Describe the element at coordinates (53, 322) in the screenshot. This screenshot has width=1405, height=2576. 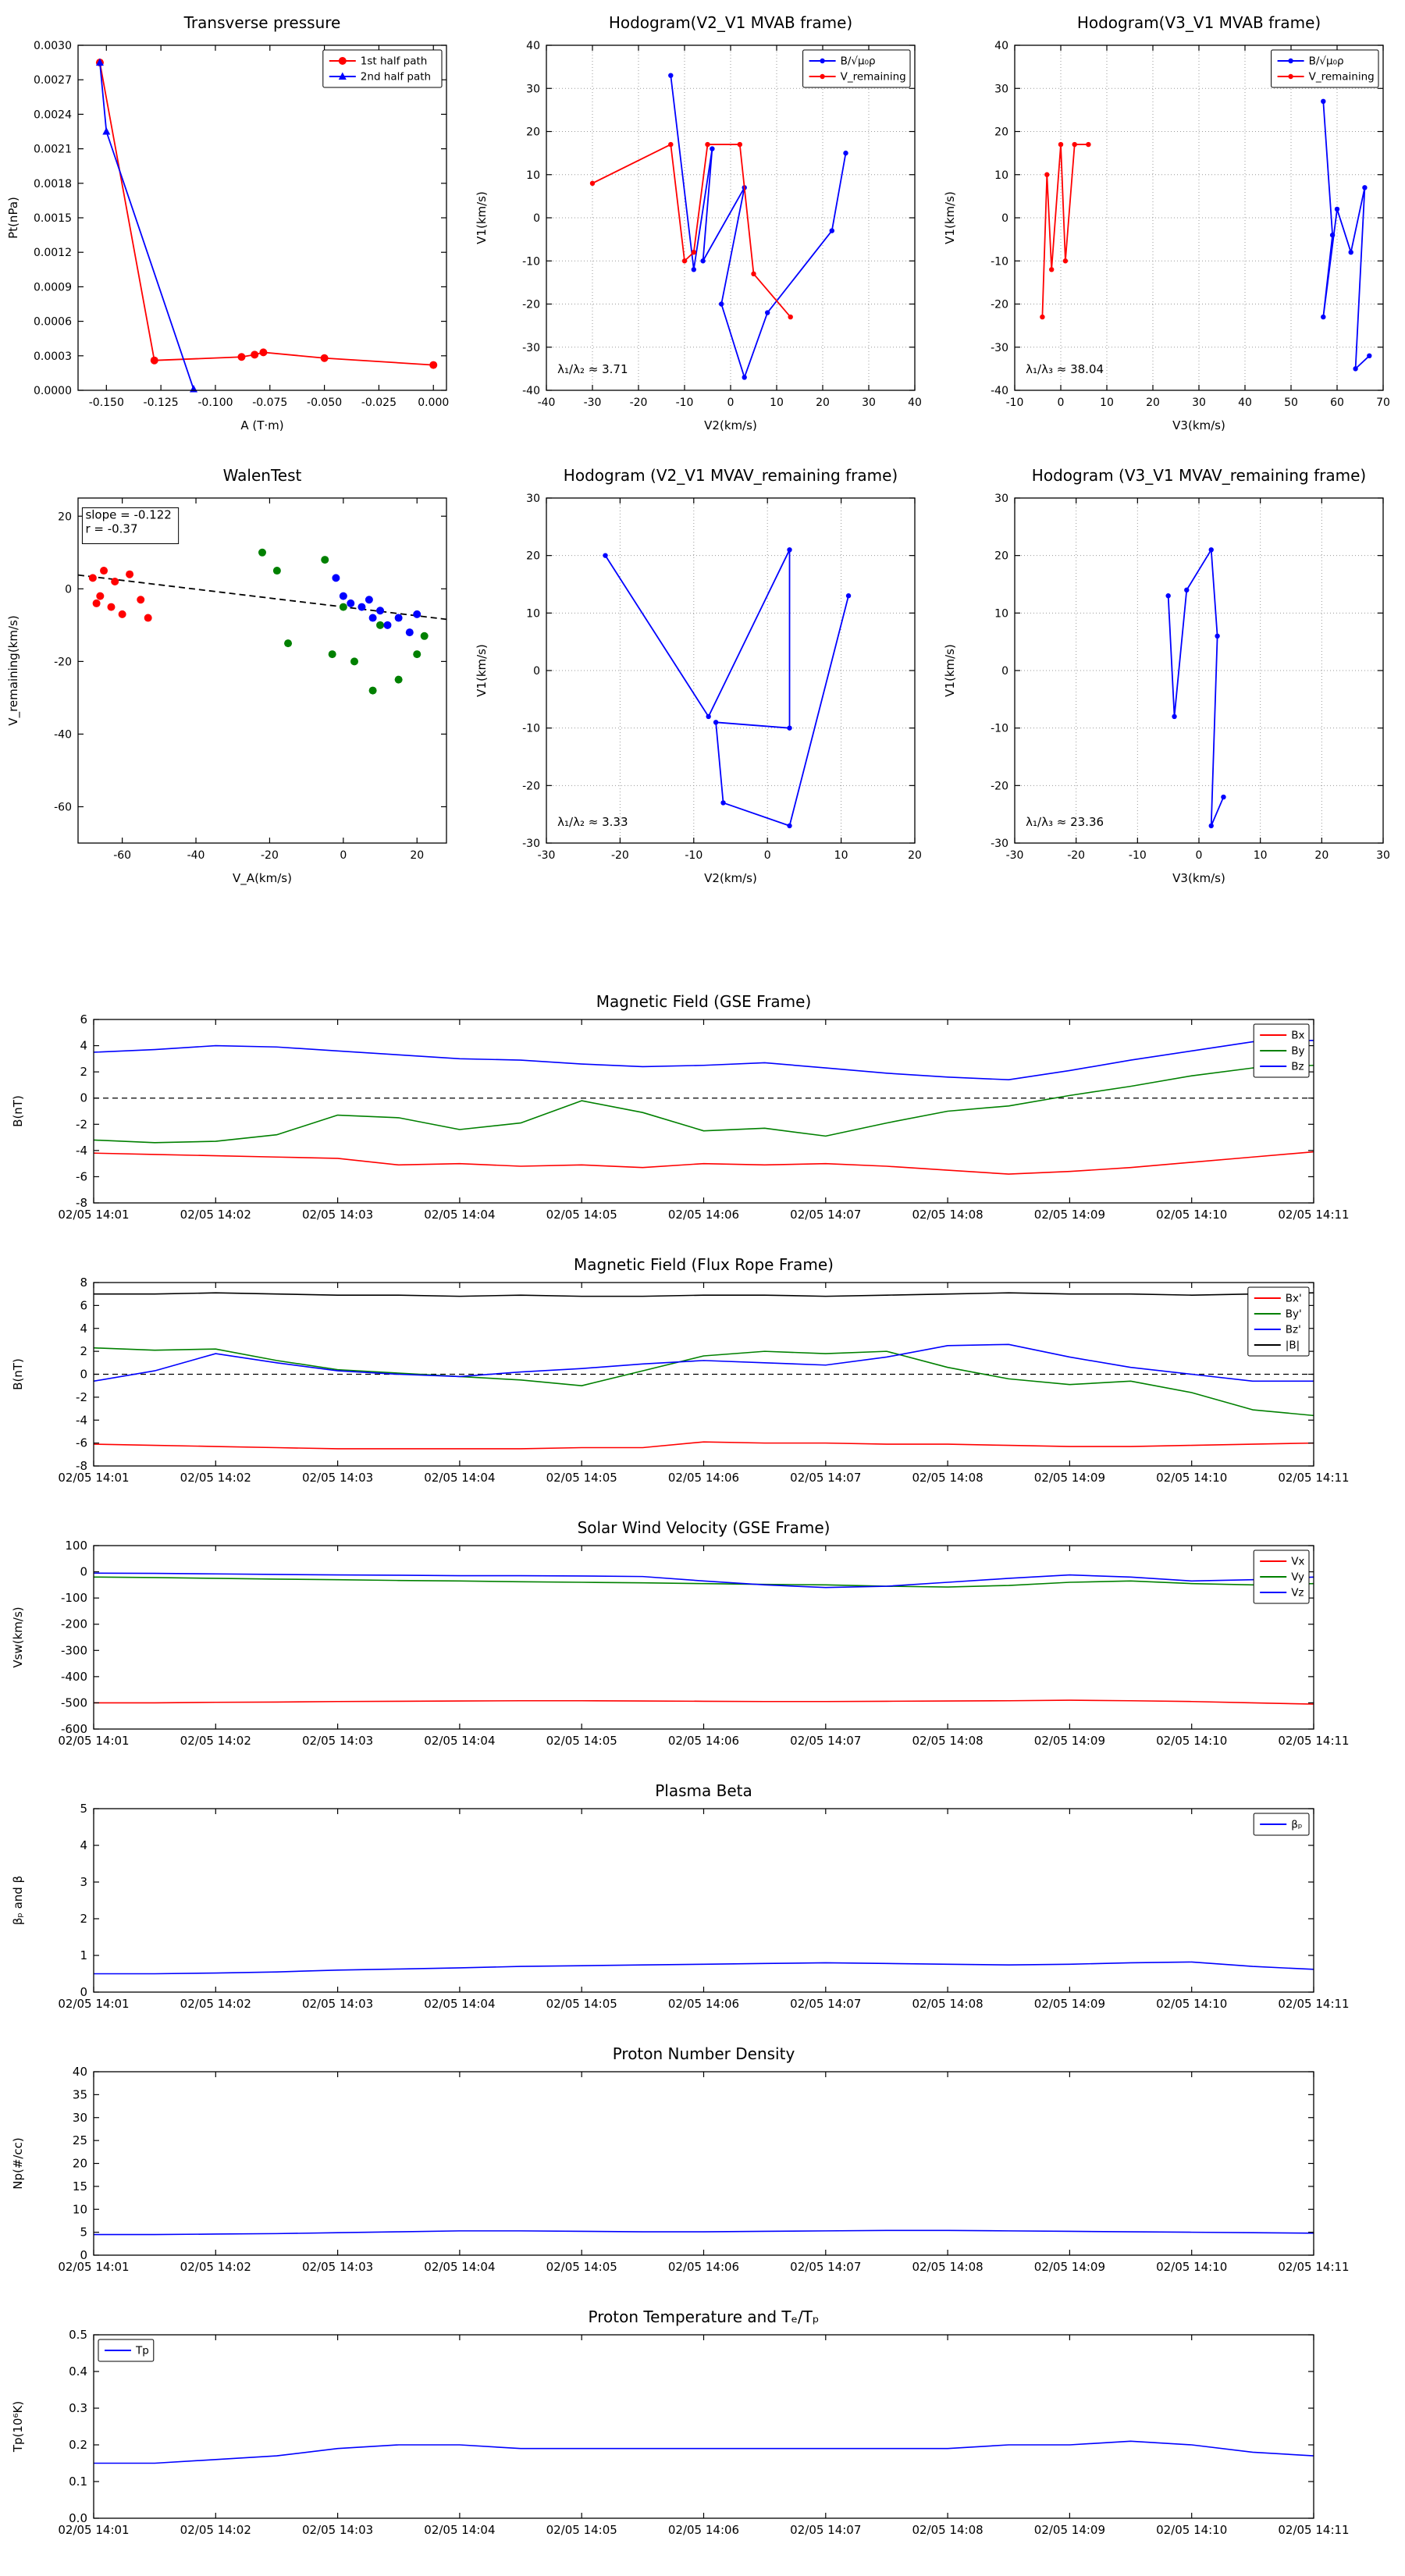
I see `svg-text: 0.0006` at that location.